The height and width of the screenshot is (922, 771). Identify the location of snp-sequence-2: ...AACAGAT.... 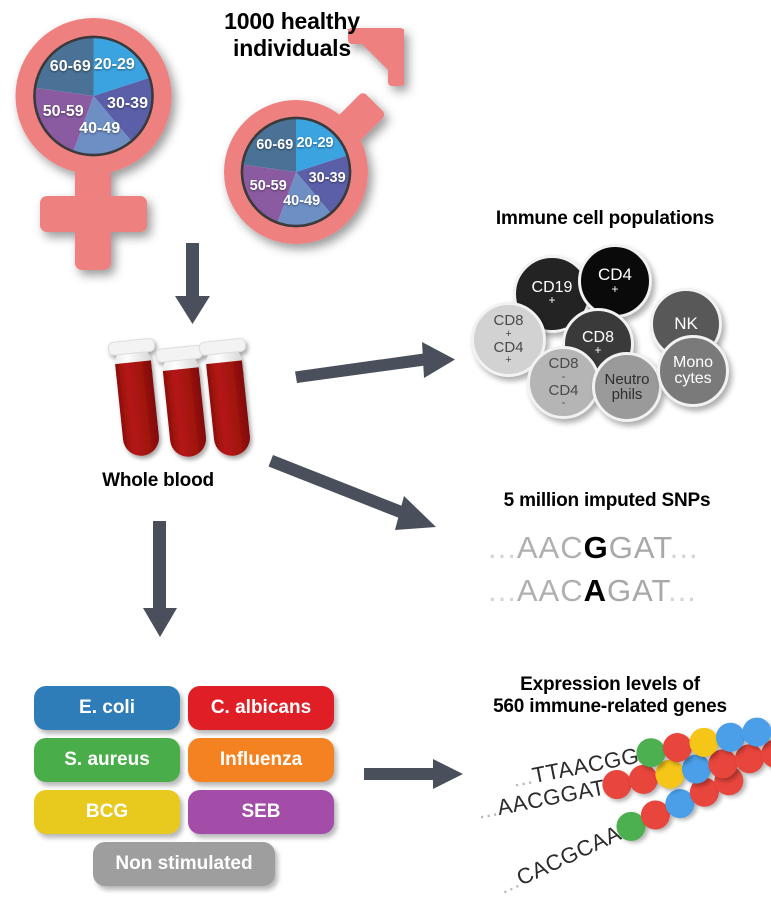
(592, 590).